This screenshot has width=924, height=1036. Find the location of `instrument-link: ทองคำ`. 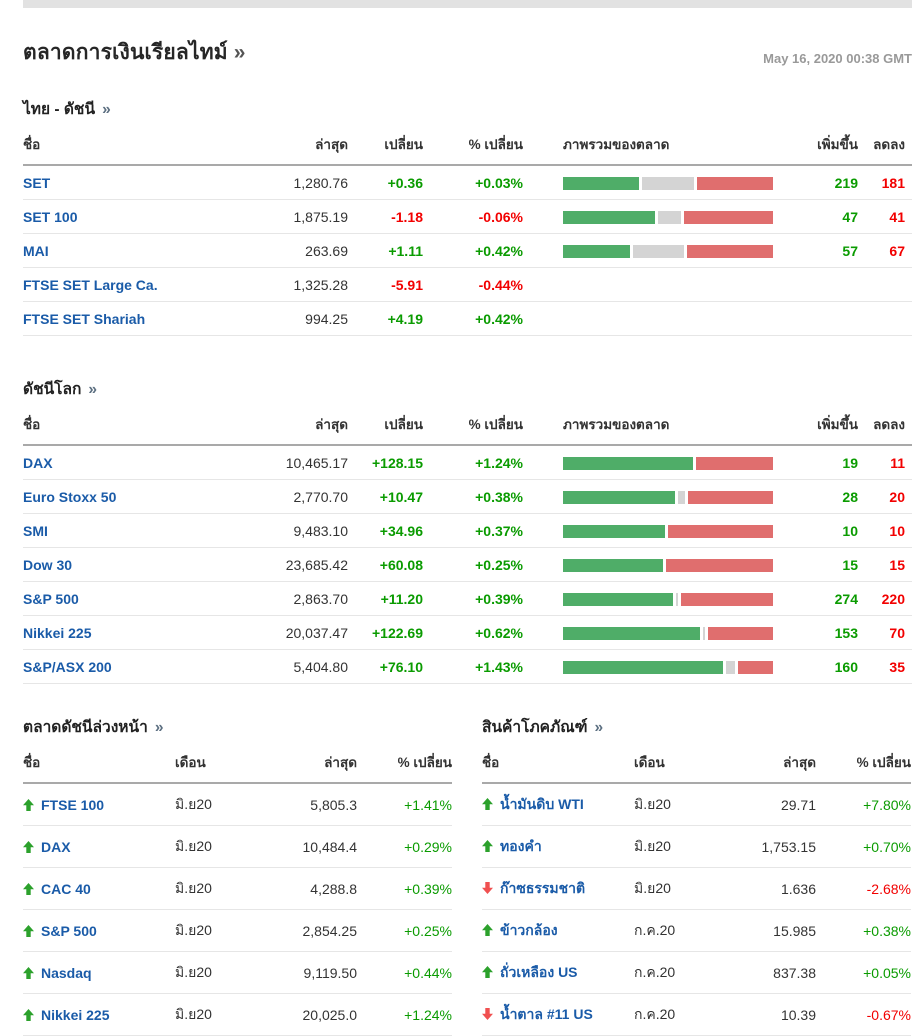

instrument-link: ทองคำ is located at coordinates (521, 846).